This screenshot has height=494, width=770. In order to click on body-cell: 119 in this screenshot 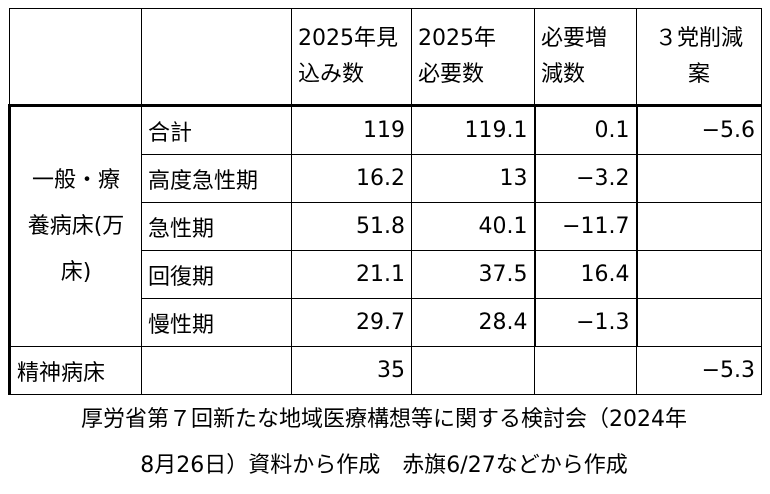, I will do `click(351, 130)`.